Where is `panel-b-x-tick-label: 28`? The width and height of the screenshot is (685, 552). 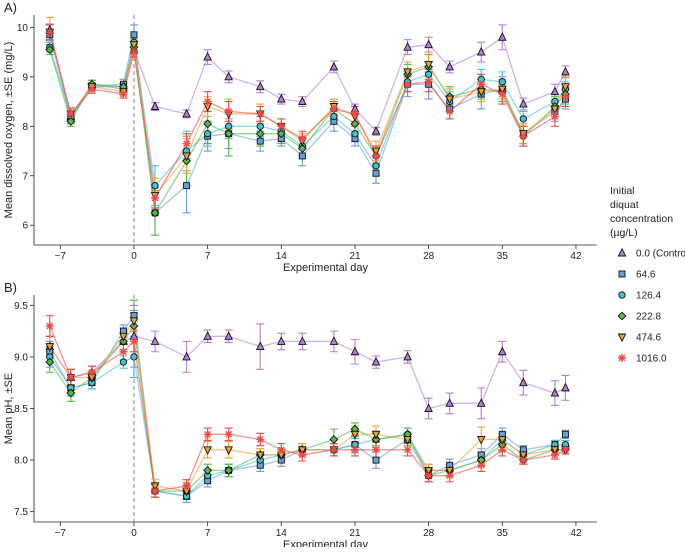
panel-b-x-tick-label: 28 is located at coordinates (429, 533).